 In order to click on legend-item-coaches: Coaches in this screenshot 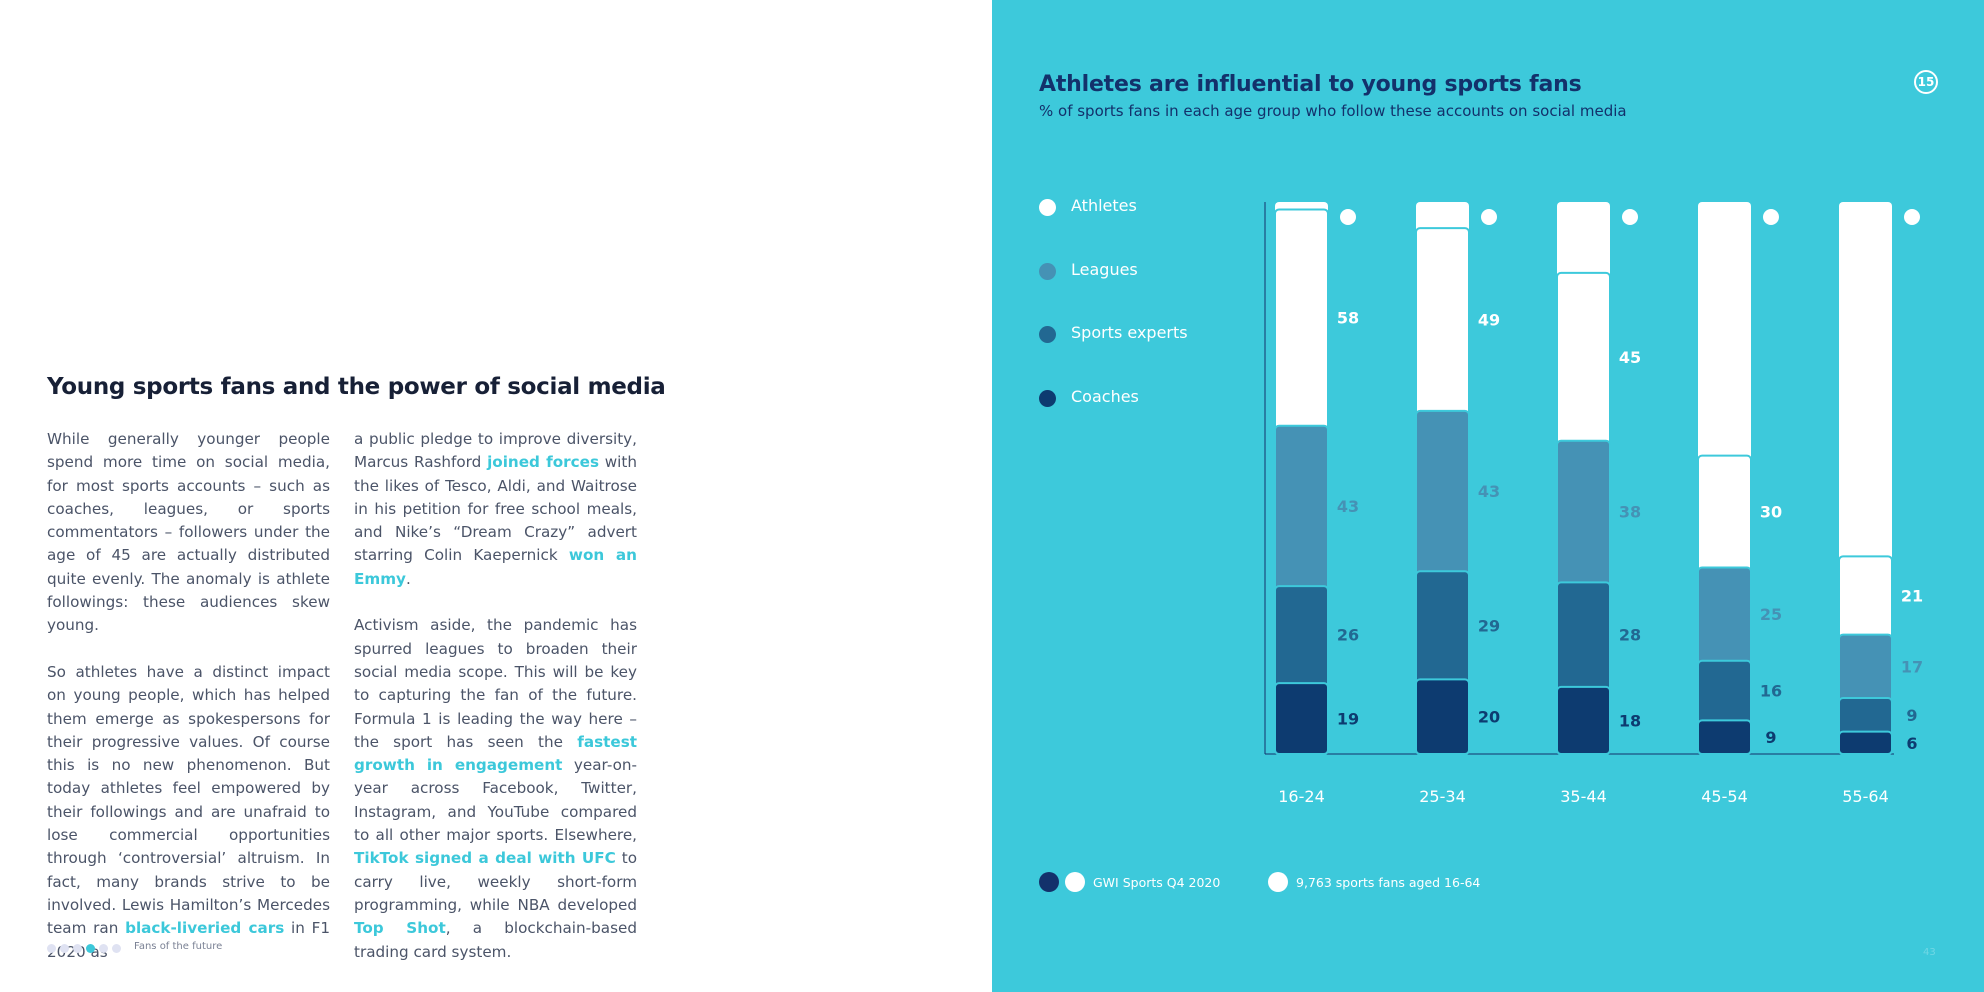, I will do `click(1113, 419)`.